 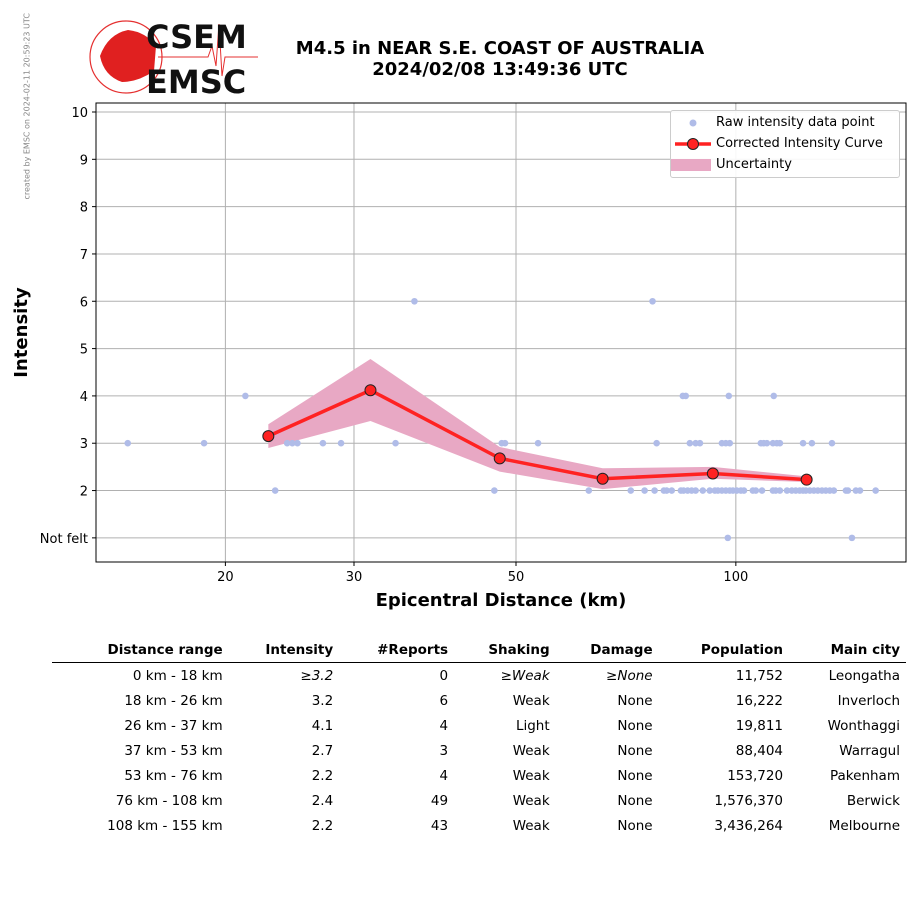 What do you see at coordinates (196, 37) in the screenshot?
I see `logo-csem: CSEM` at bounding box center [196, 37].